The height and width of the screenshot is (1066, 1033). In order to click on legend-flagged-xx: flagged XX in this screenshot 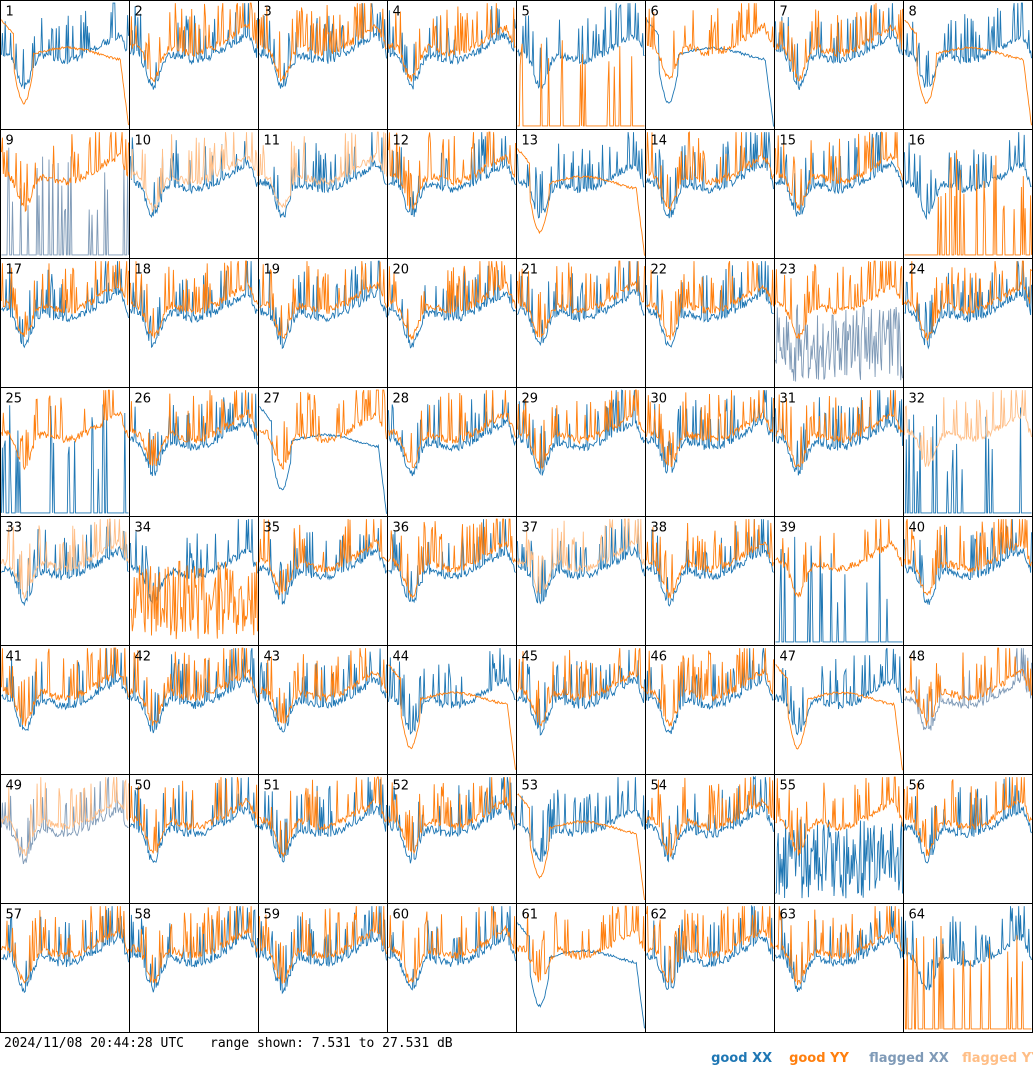, I will do `click(904, 1051)`.